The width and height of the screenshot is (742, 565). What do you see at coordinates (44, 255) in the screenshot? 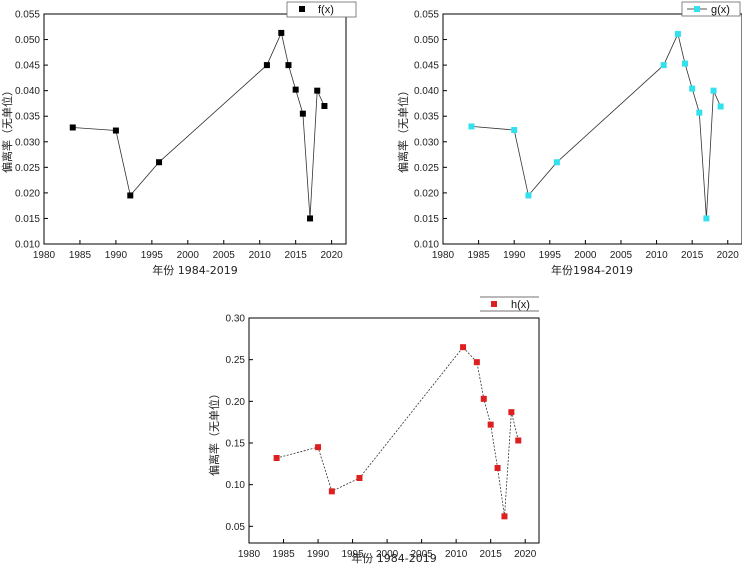
I see `chart-f-xtick-label: 1980` at bounding box center [44, 255].